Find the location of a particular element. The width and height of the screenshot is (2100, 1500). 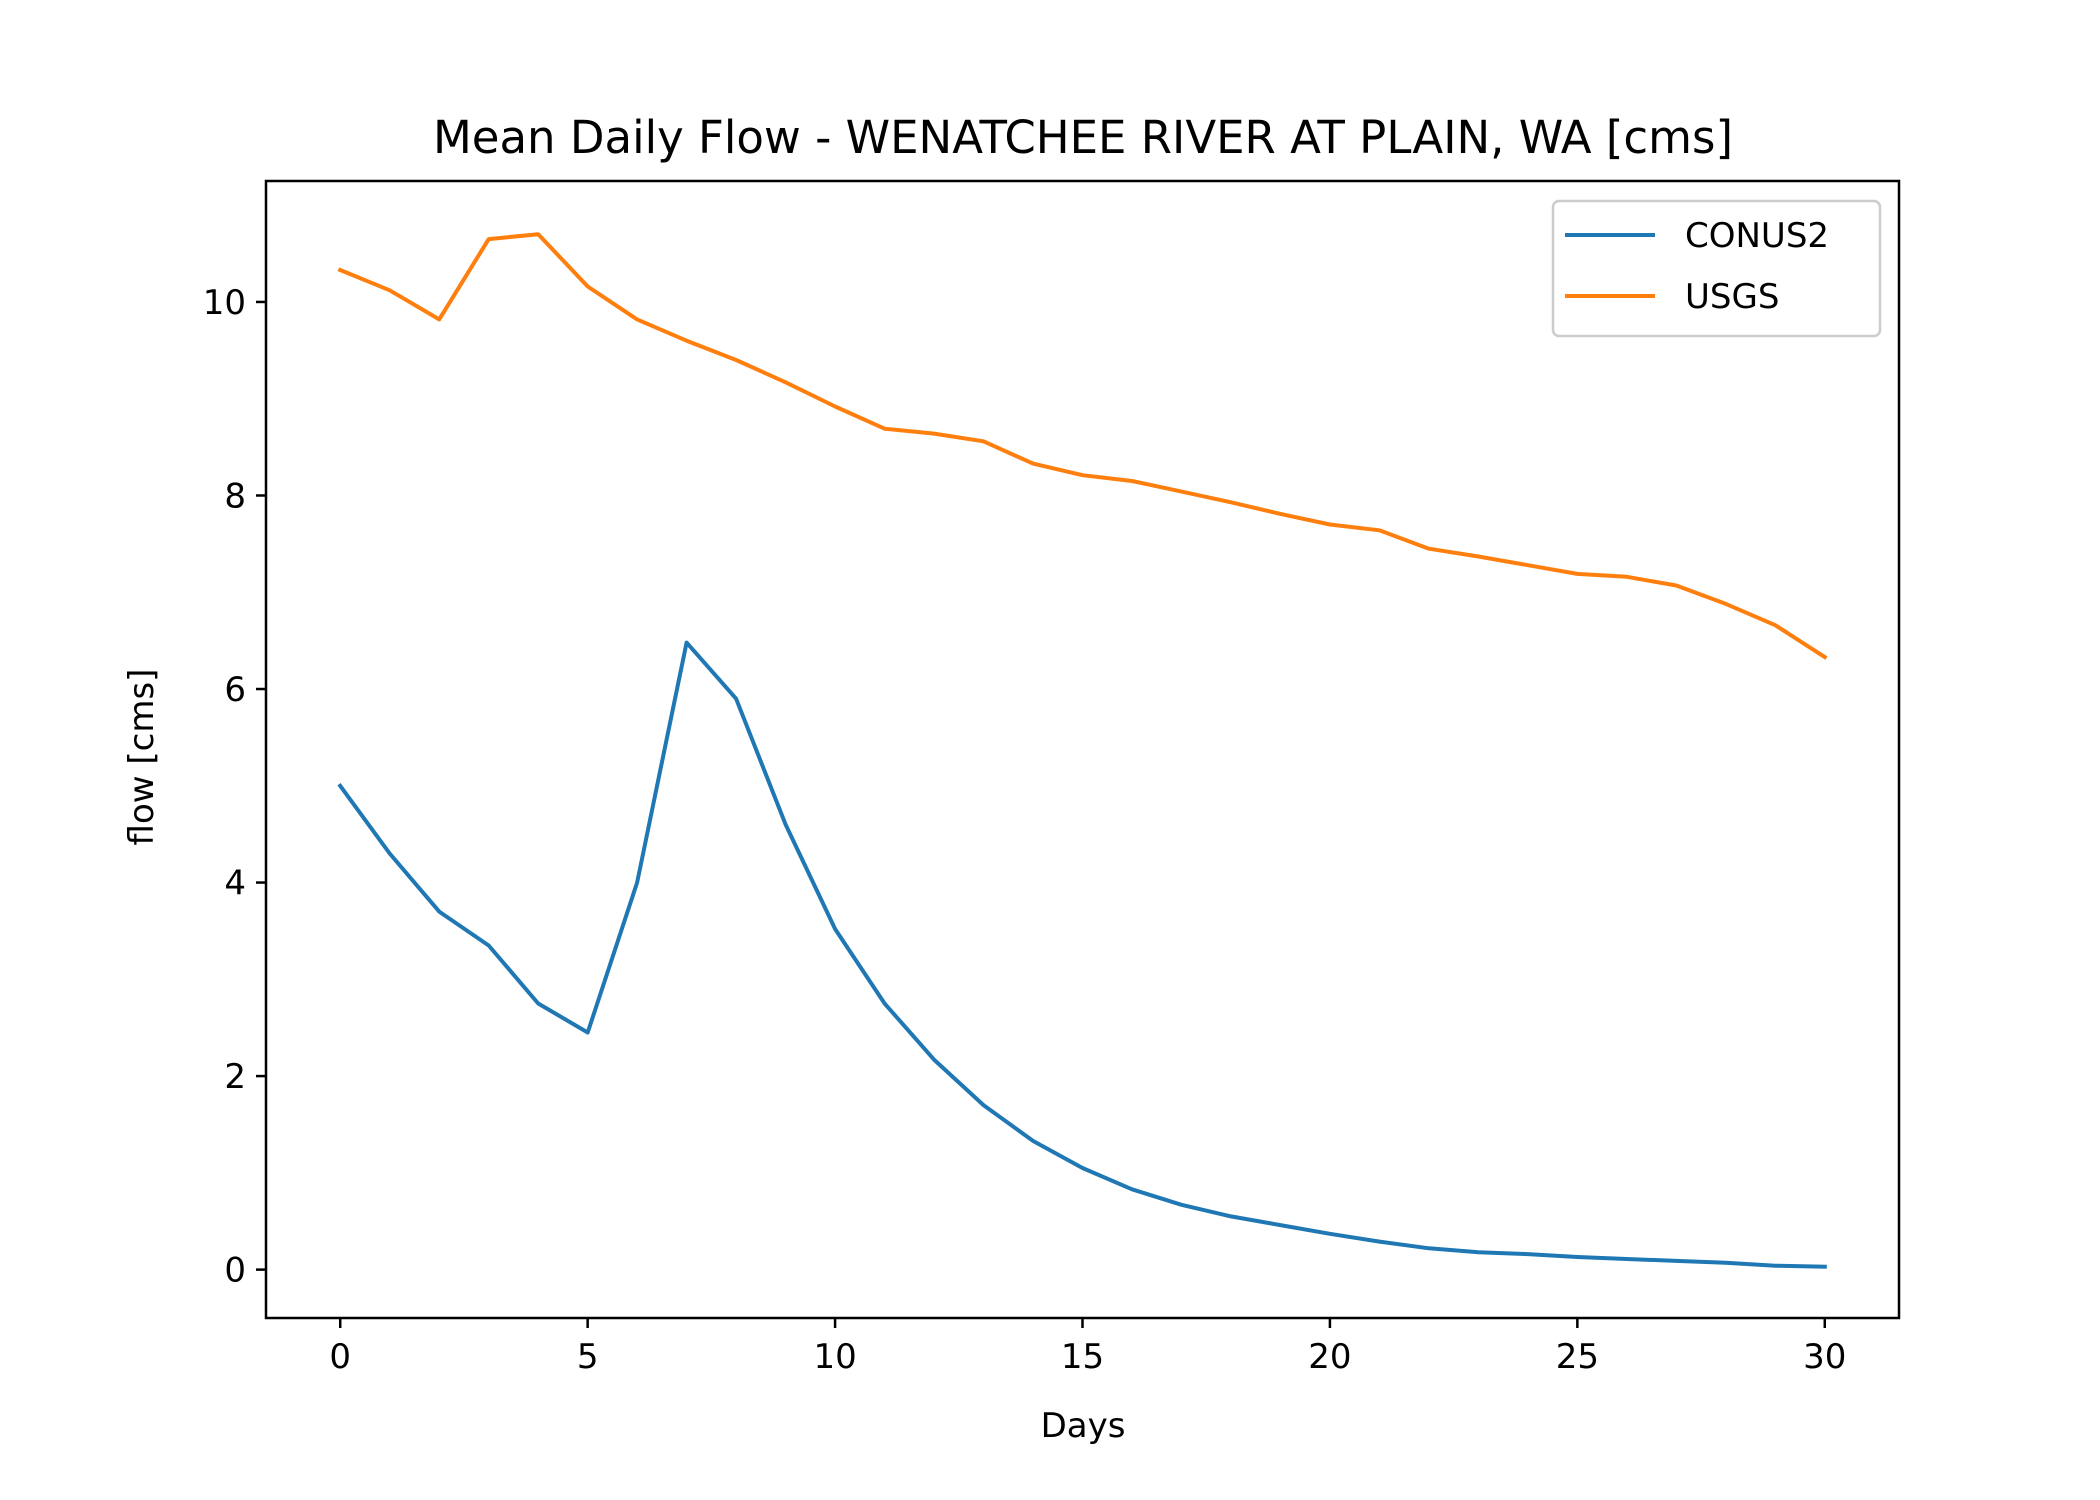

x-tick-label: 20 is located at coordinates (1329, 1357).